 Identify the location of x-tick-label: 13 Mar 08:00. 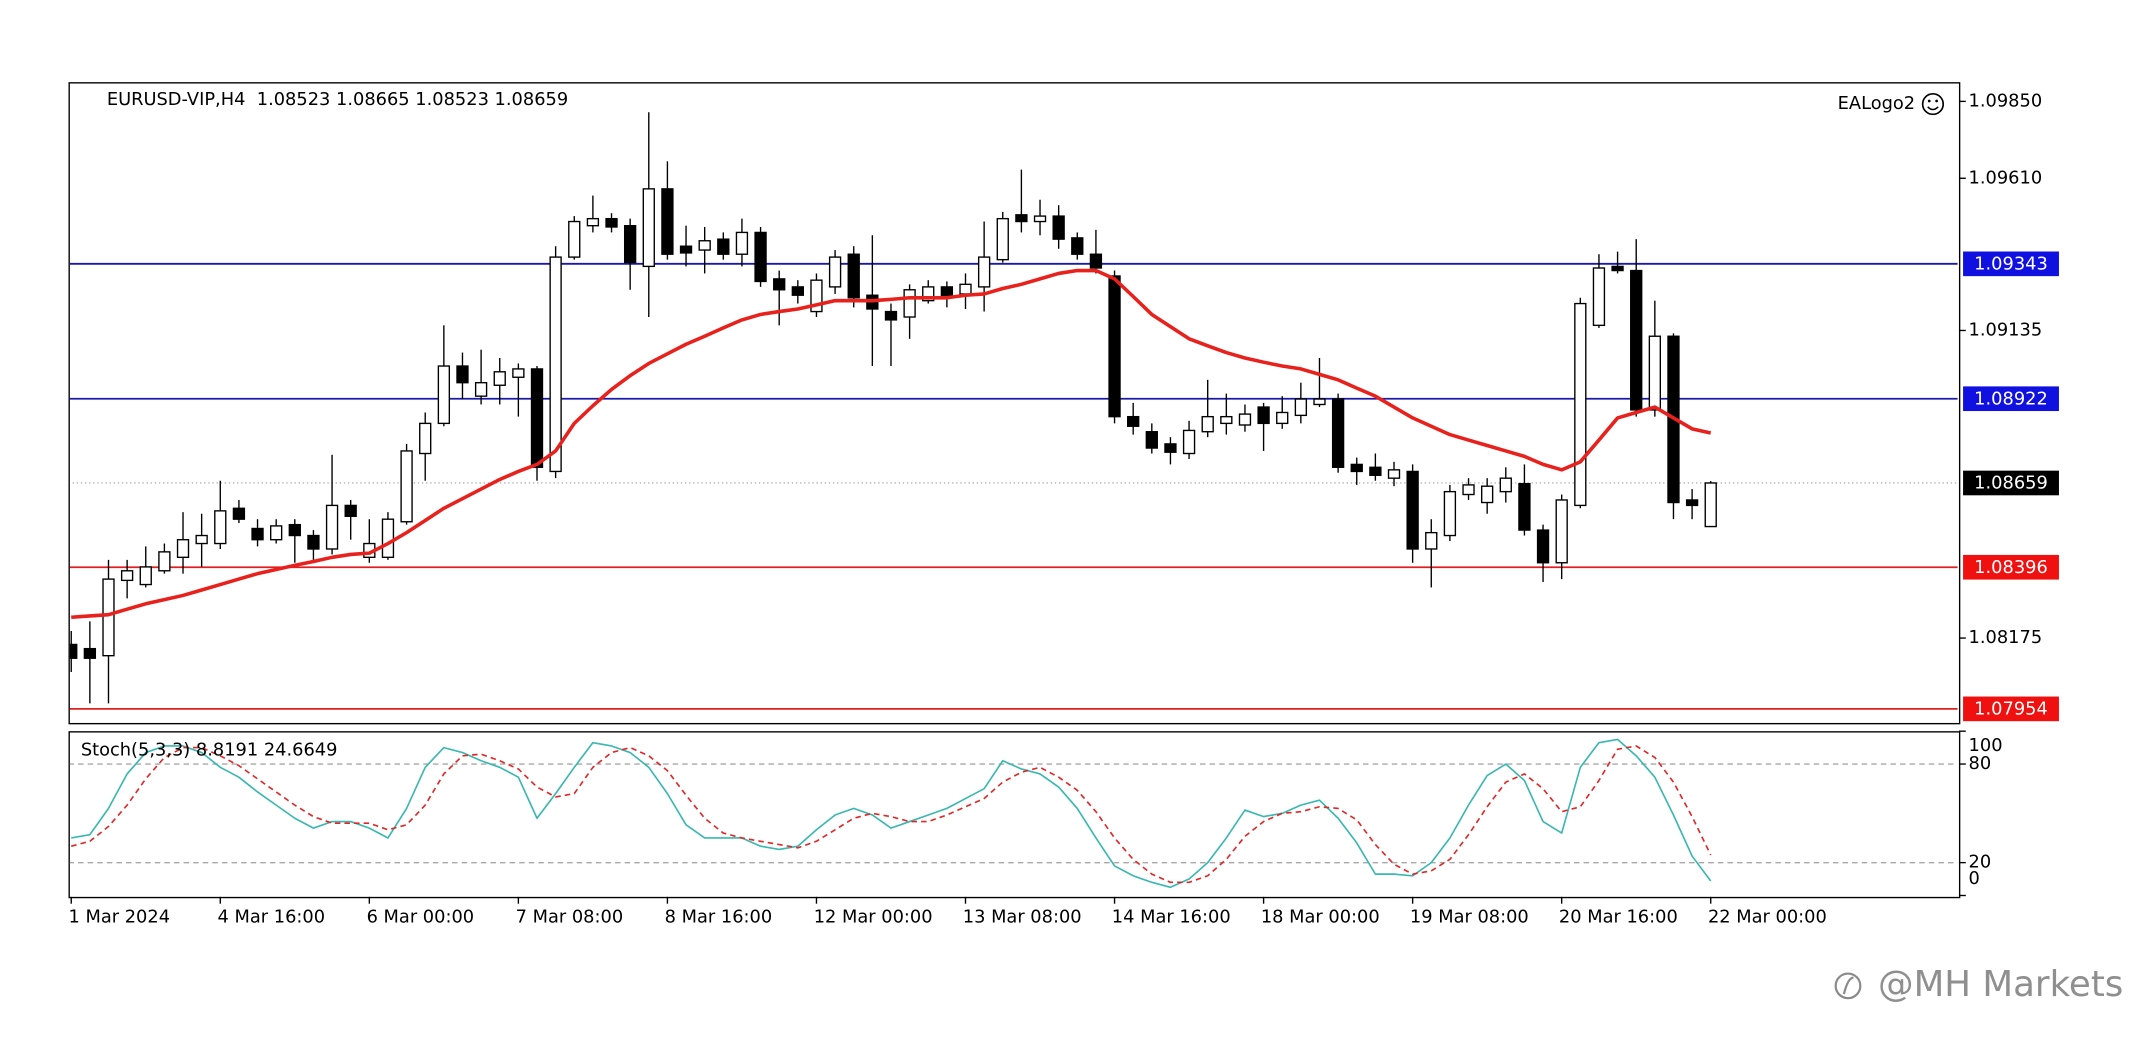
(1022, 916).